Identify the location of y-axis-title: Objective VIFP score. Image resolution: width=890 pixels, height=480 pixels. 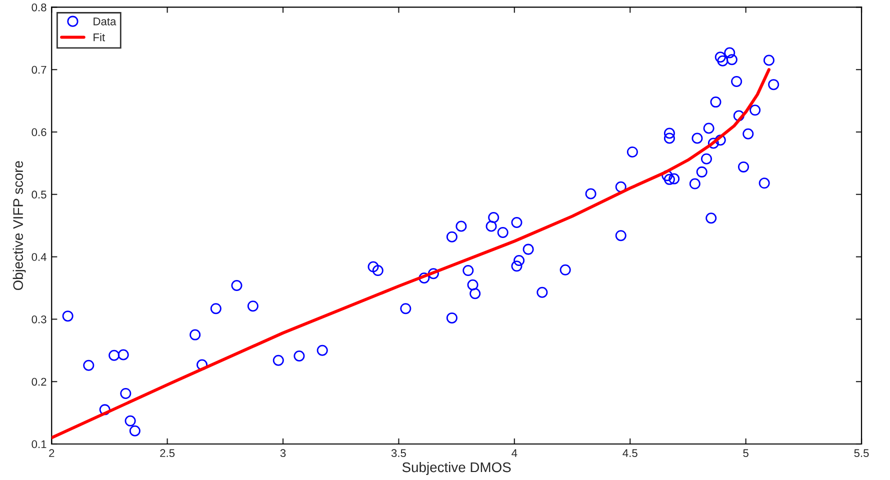
(19, 225).